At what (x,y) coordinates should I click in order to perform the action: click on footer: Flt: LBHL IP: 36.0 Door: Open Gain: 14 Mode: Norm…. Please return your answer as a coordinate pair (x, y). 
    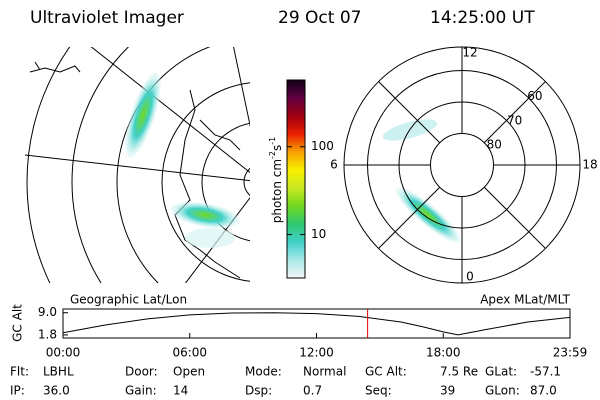
    Looking at the image, I should click on (285, 381).